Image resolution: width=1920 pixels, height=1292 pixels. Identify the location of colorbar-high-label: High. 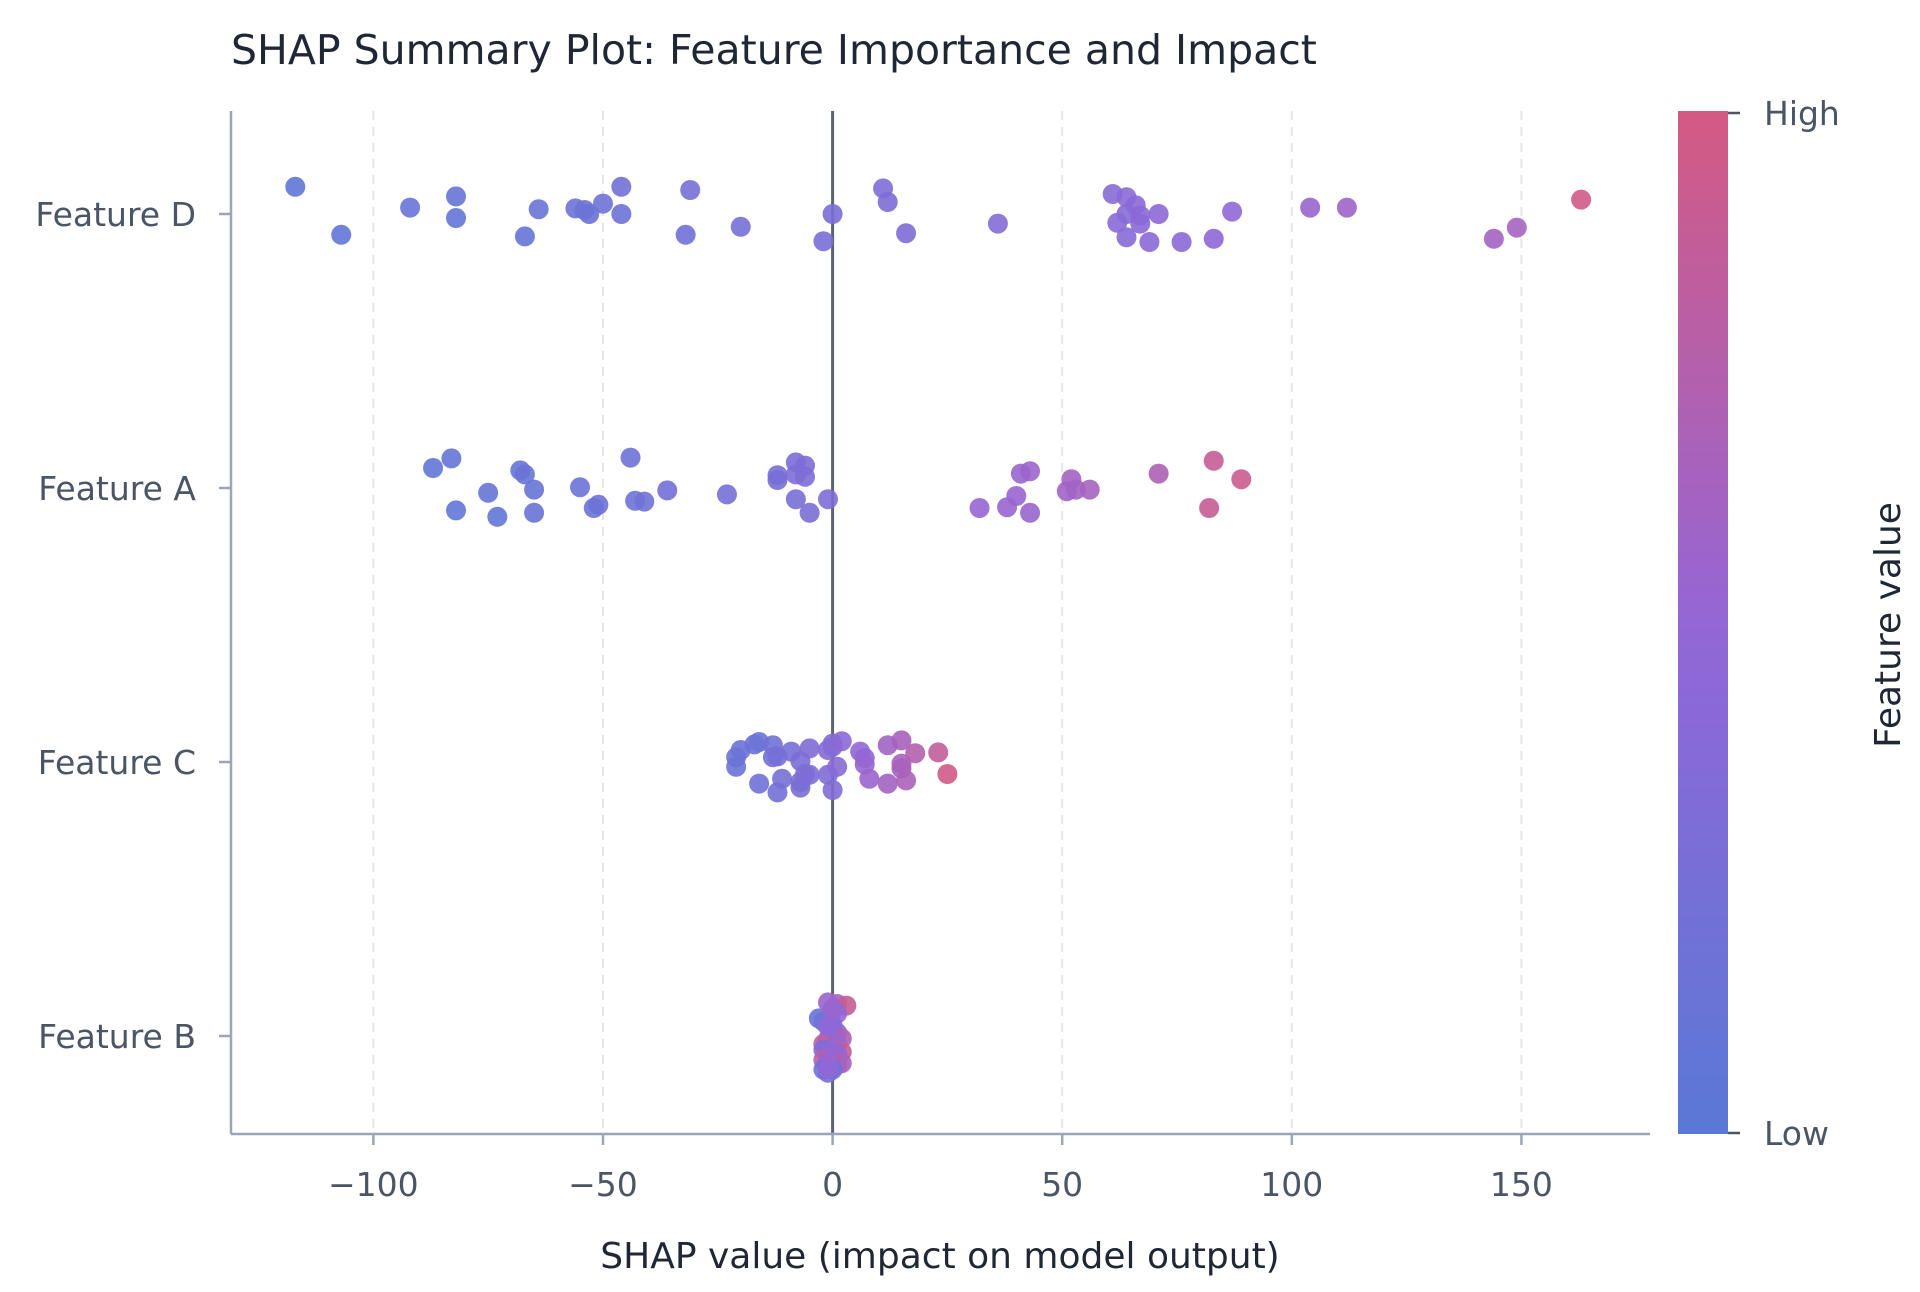
(1802, 113).